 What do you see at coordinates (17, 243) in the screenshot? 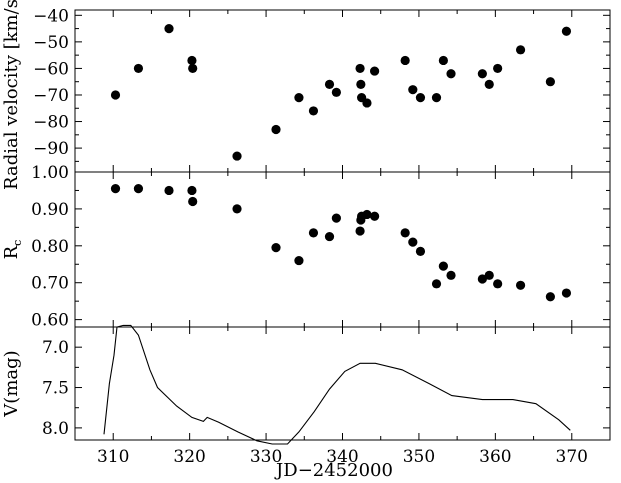
I see `y-axis-label-subscript: c` at bounding box center [17, 243].